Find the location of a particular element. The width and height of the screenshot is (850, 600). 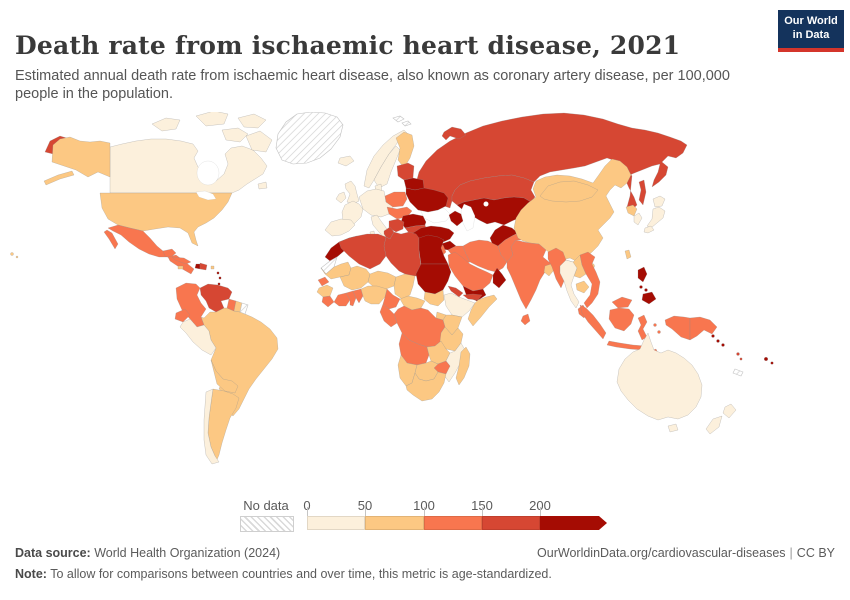

country-egypt is located at coordinates (433, 249).